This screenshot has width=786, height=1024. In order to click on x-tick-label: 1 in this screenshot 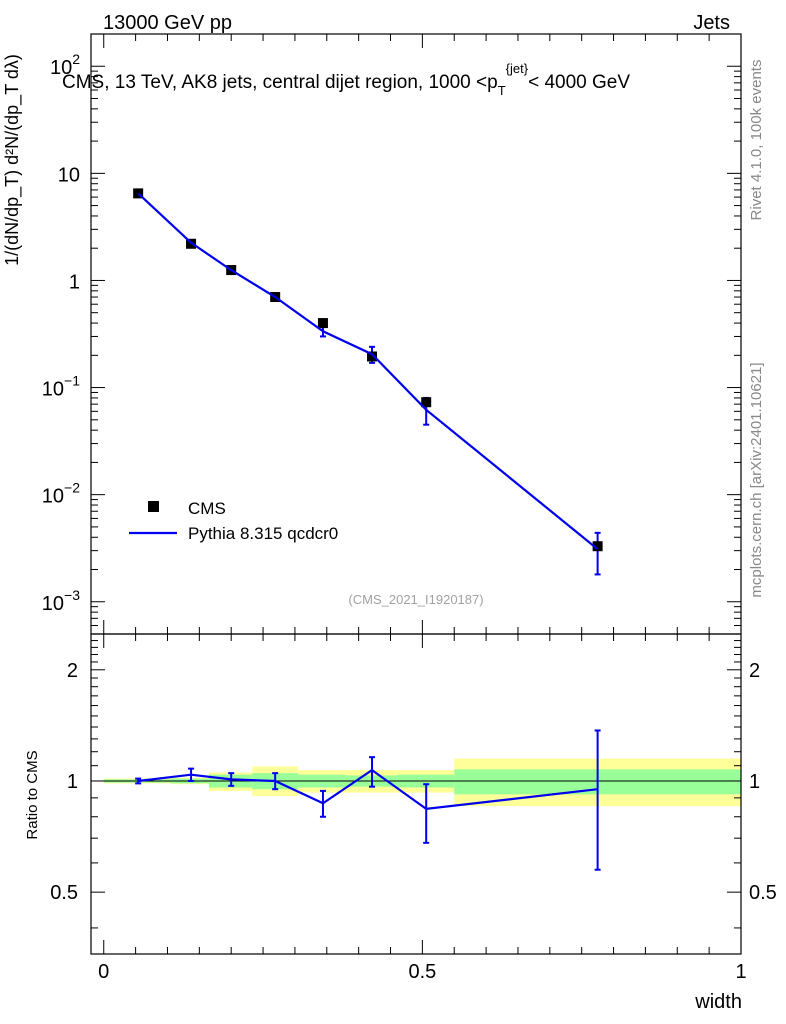, I will do `click(740, 972)`.